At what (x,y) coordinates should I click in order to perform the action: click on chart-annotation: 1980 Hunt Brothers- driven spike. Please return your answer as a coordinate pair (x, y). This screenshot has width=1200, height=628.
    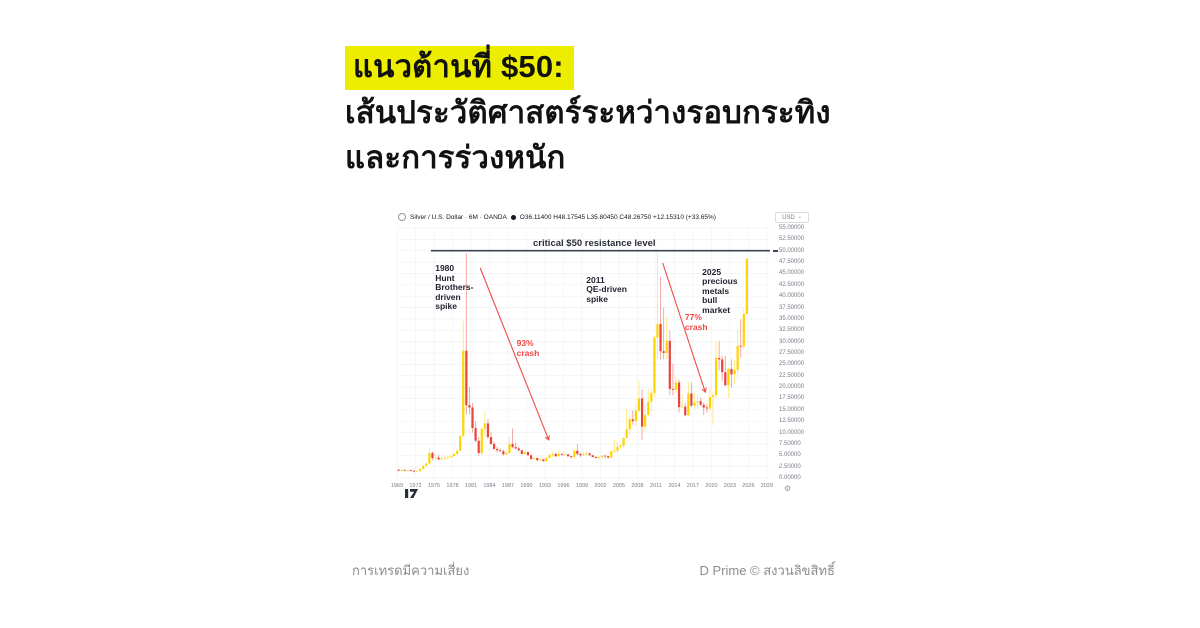
    Looking at the image, I should click on (454, 287).